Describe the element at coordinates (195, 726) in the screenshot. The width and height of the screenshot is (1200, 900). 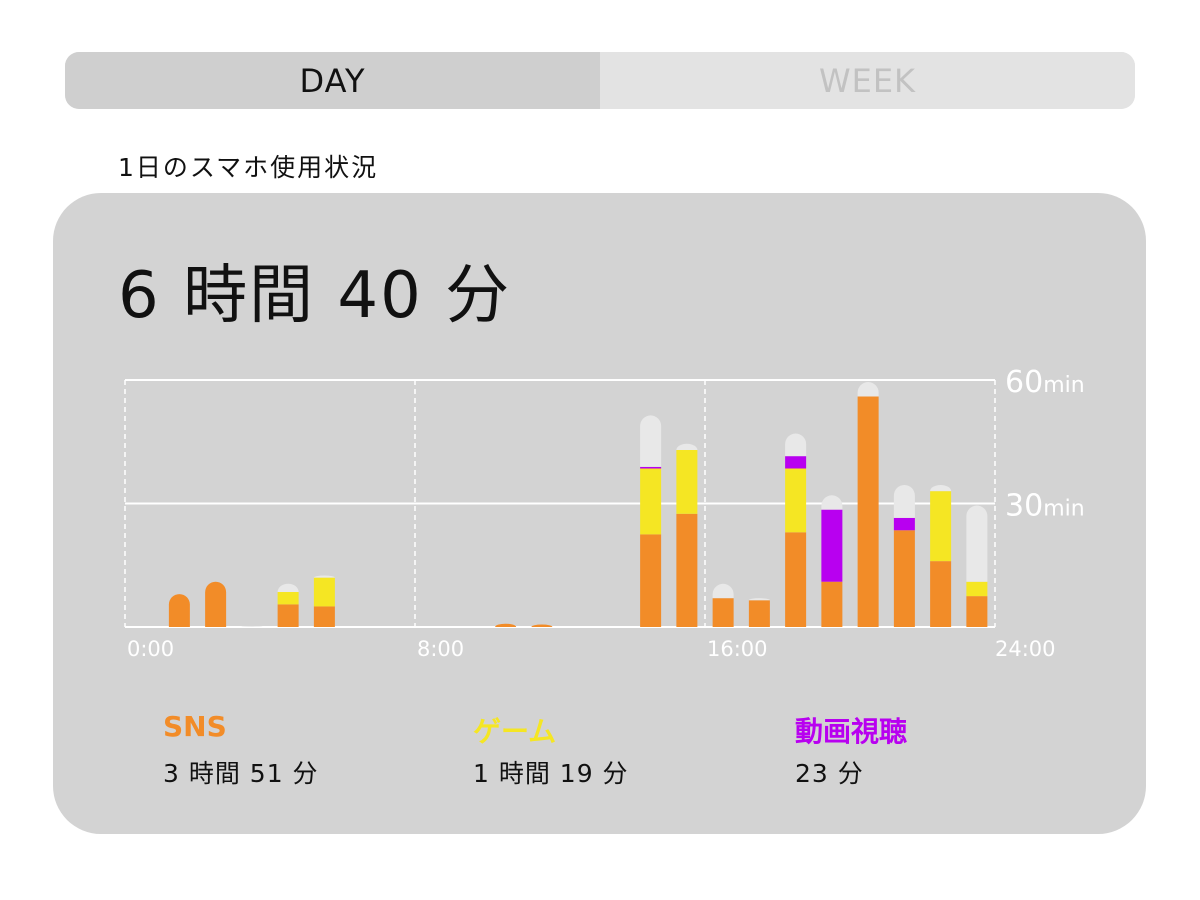
I see `legend-sns-label: SNS` at that location.